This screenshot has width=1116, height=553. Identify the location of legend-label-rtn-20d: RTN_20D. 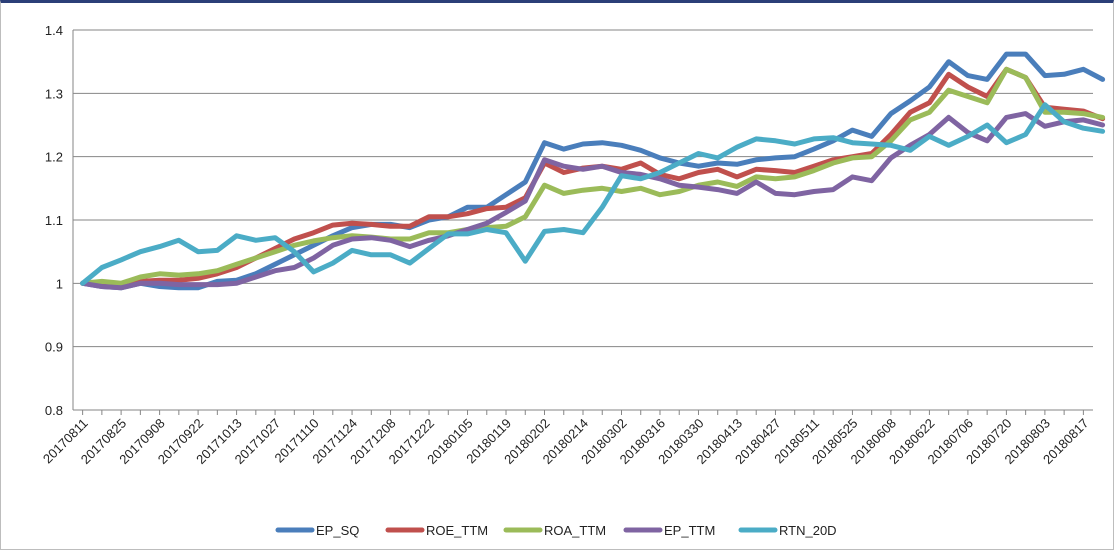
(808, 530).